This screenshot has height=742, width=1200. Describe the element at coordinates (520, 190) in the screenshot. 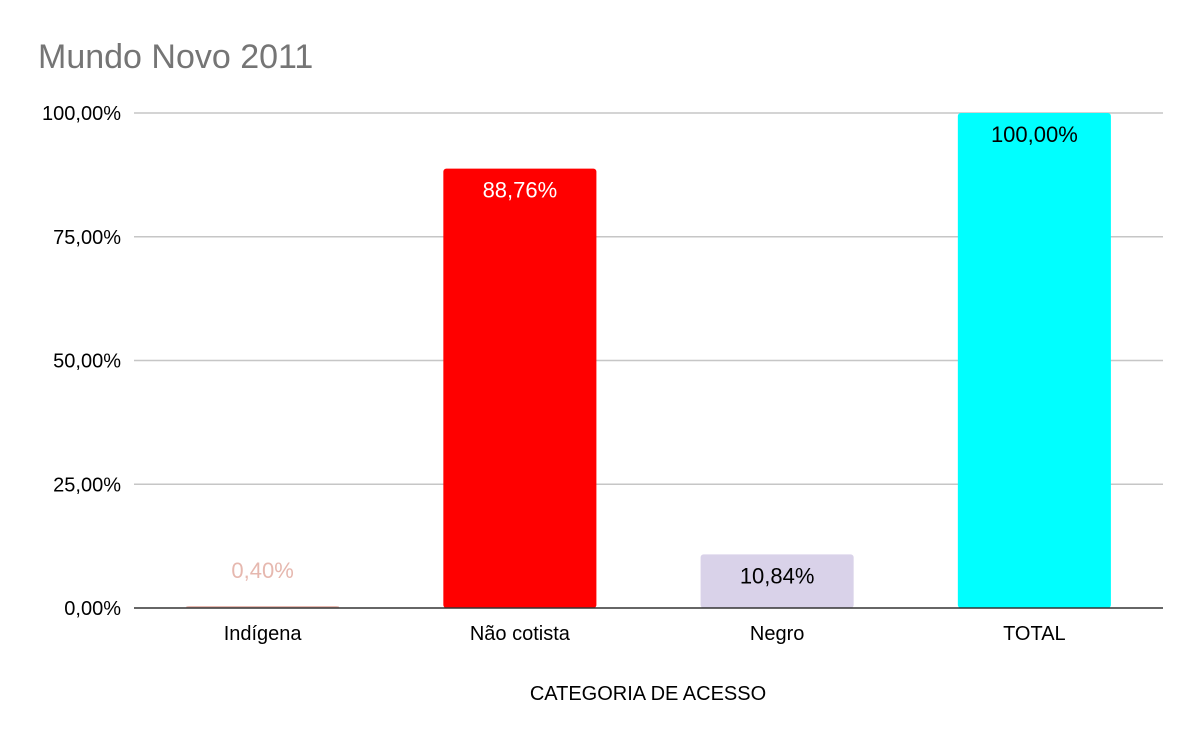

I see `data-label: 88,76%` at that location.